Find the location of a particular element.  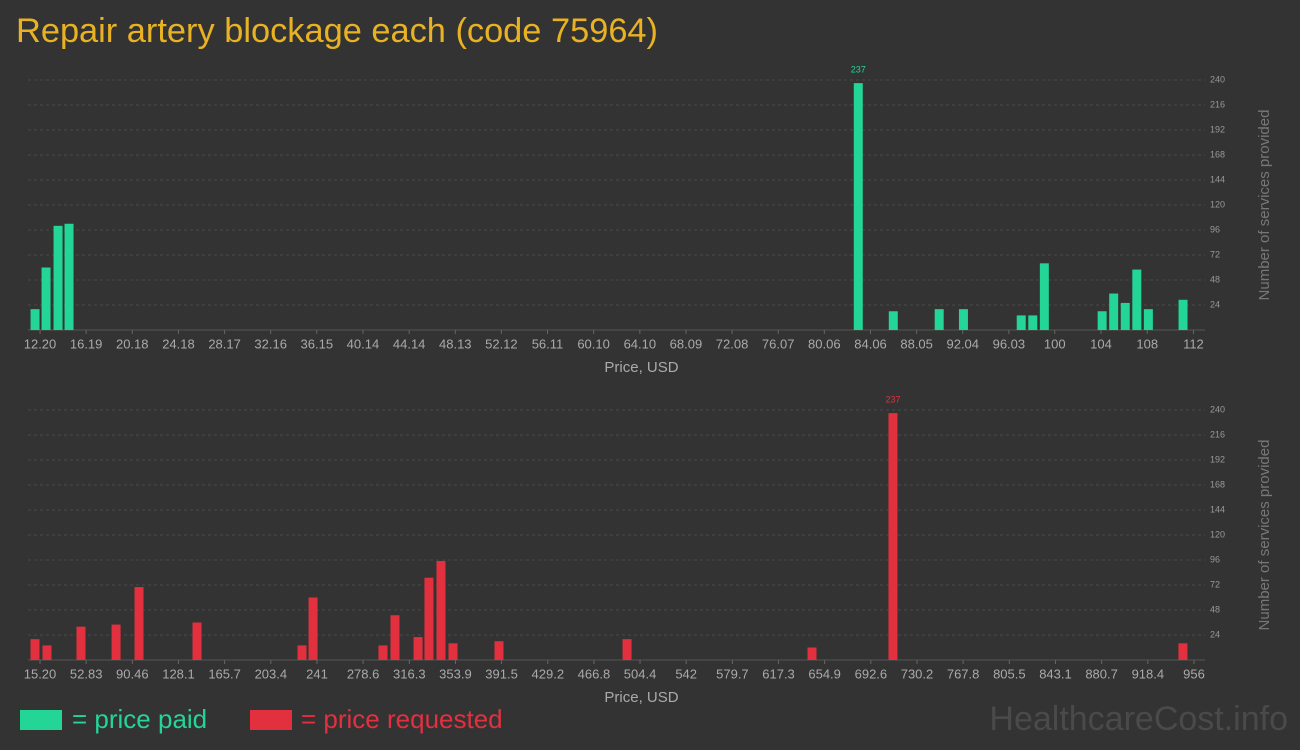

legend-label: = price paid is located at coordinates (139, 719).